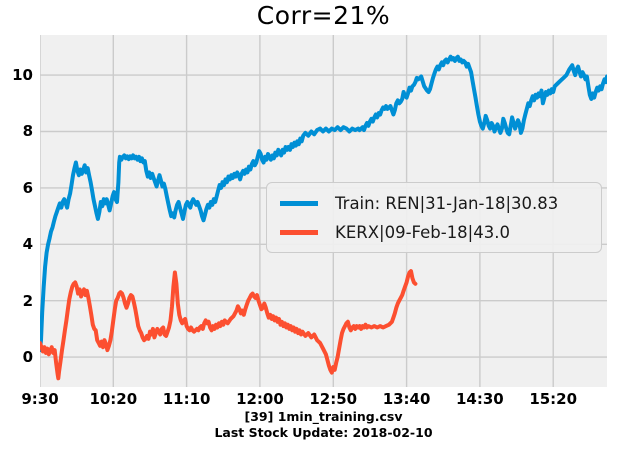 Image resolution: width=617 pixels, height=458 pixels. I want to click on caption-line-2: Last Stock Update: 2018-02-10, so click(323, 432).